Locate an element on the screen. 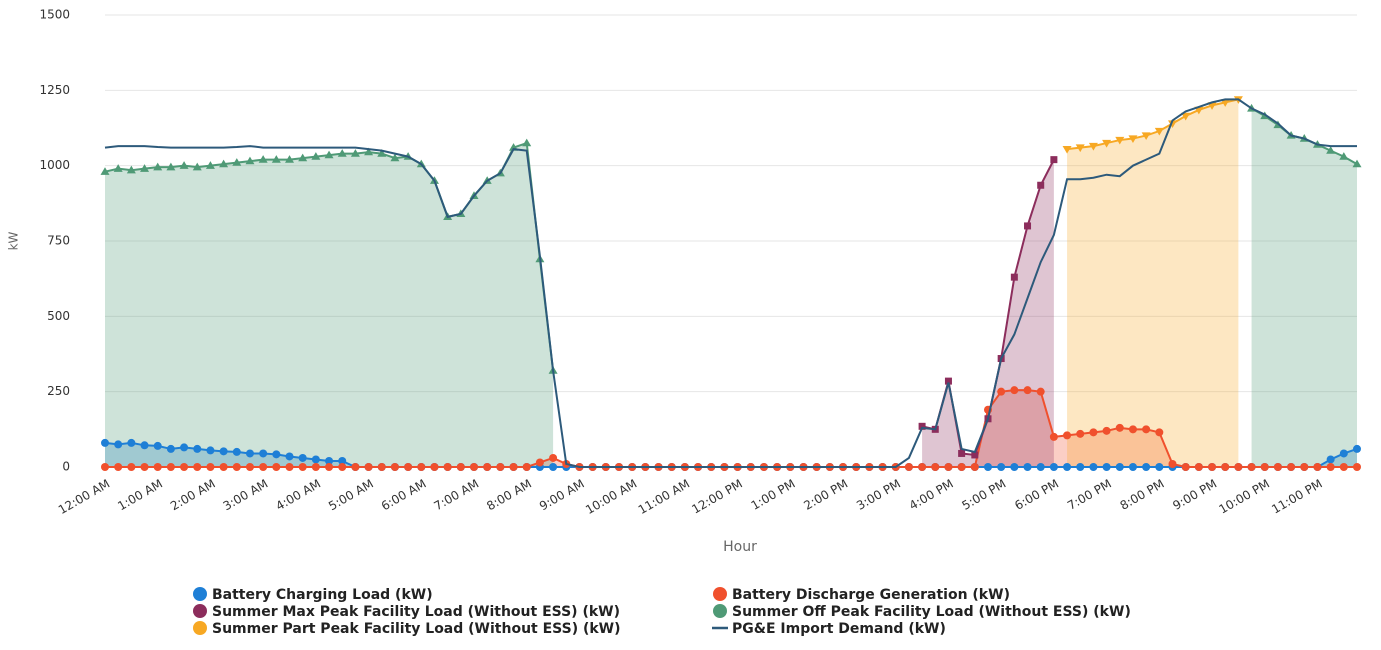  x-tick-label: 3:00 PM is located at coordinates (878, 495).